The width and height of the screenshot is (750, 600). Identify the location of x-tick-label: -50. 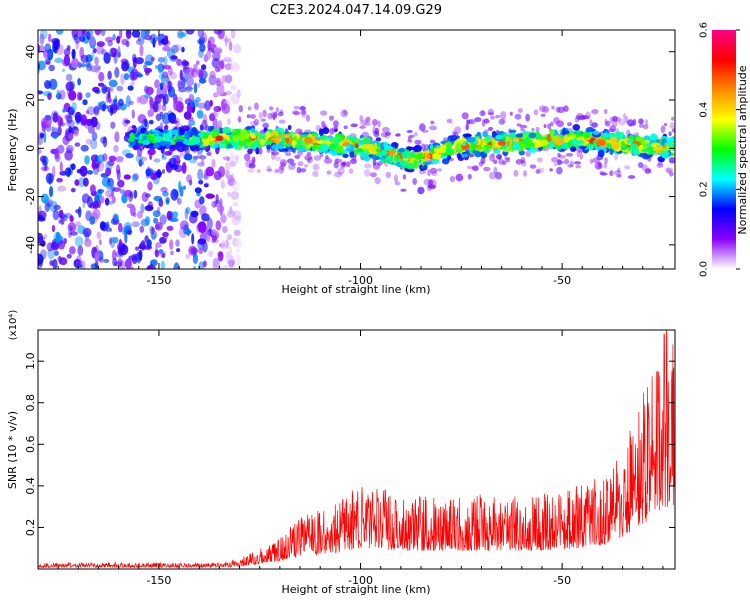
(562, 580).